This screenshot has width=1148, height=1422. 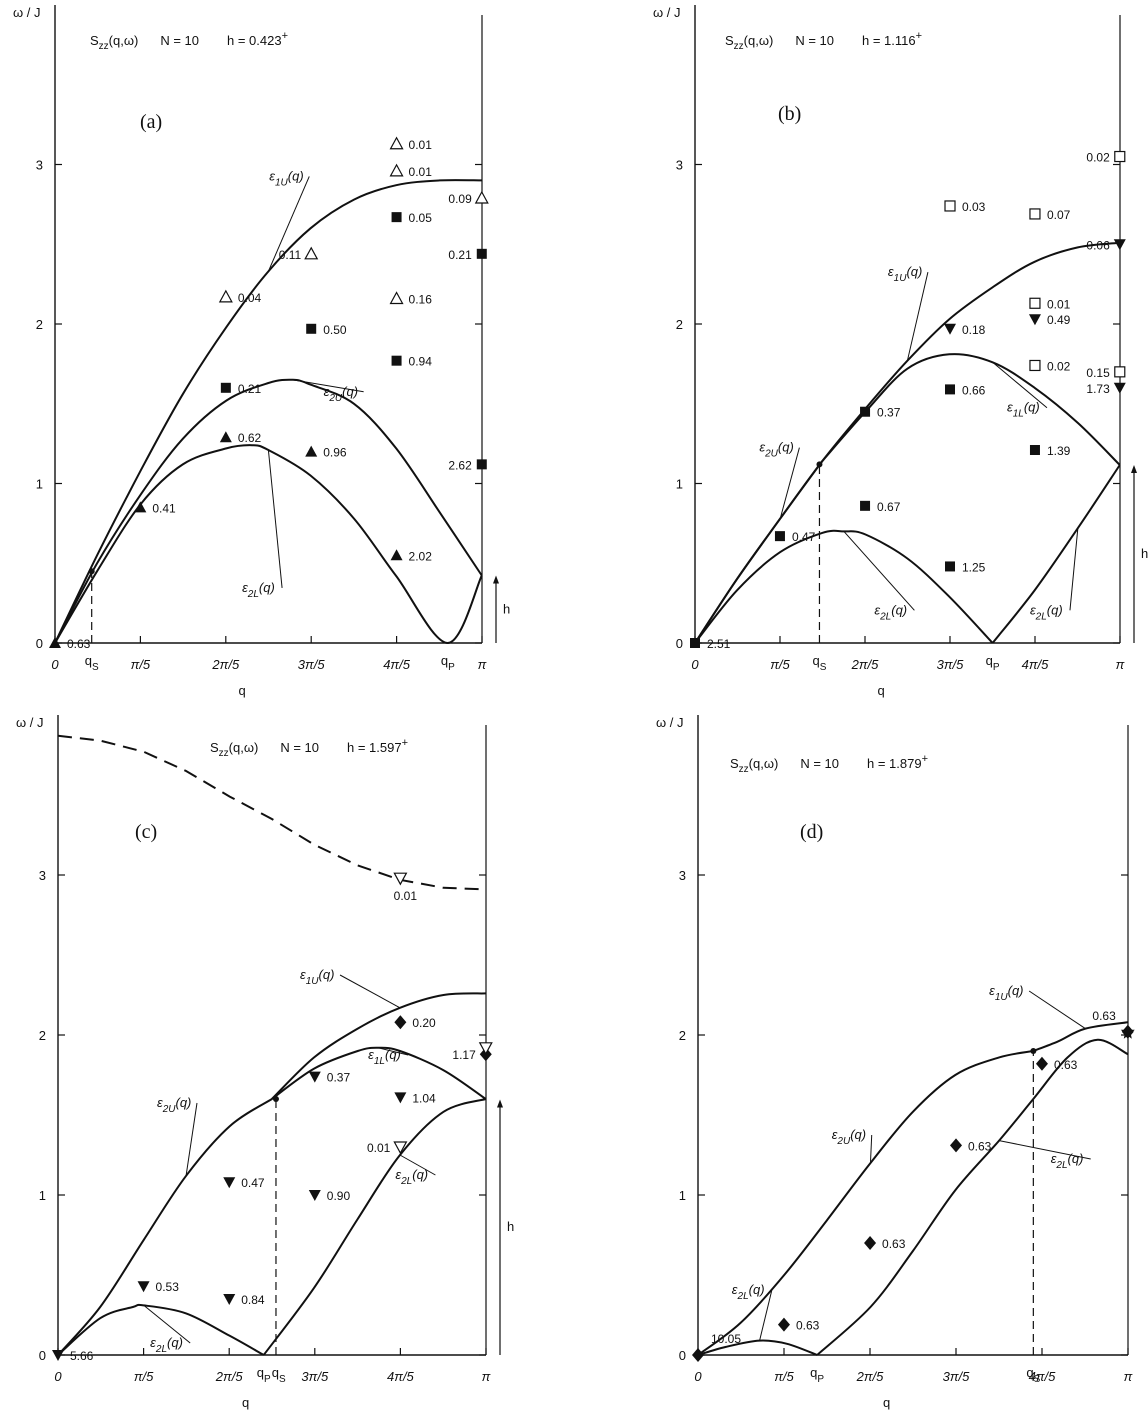 I want to click on y-tick-label: 3, so click(x=42, y=875).